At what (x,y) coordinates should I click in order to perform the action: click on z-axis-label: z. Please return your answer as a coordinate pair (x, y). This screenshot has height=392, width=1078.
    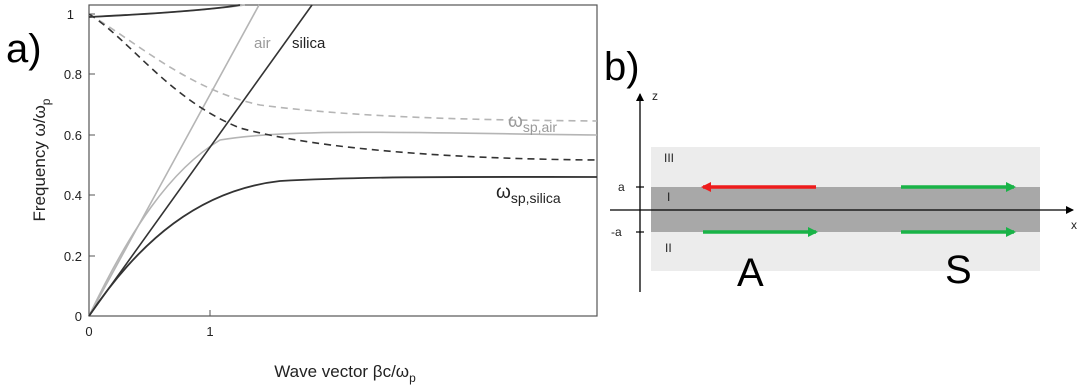
    Looking at the image, I should click on (655, 96).